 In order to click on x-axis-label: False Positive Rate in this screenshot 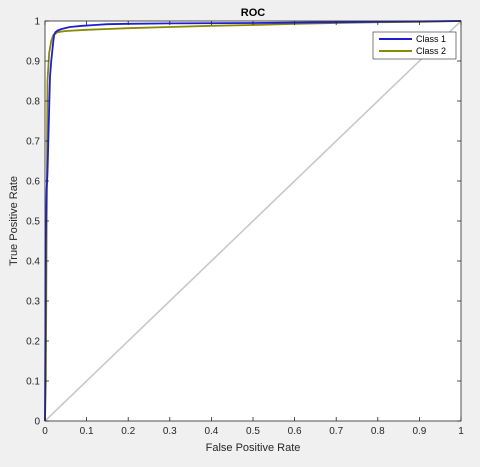, I will do `click(253, 448)`.